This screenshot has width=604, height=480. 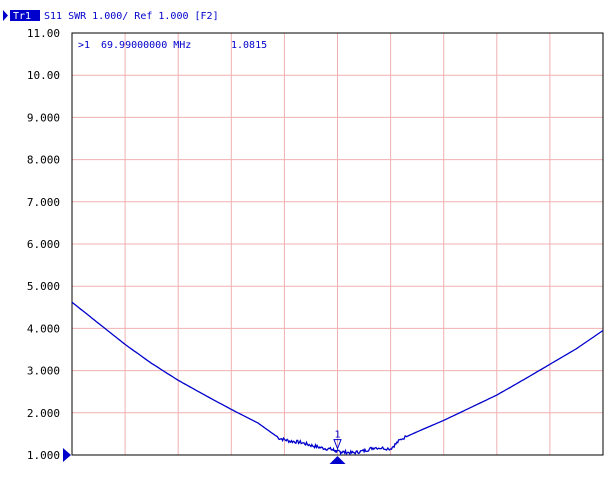 What do you see at coordinates (337, 460) in the screenshot?
I see `stimulus-marker-arrow-icon` at bounding box center [337, 460].